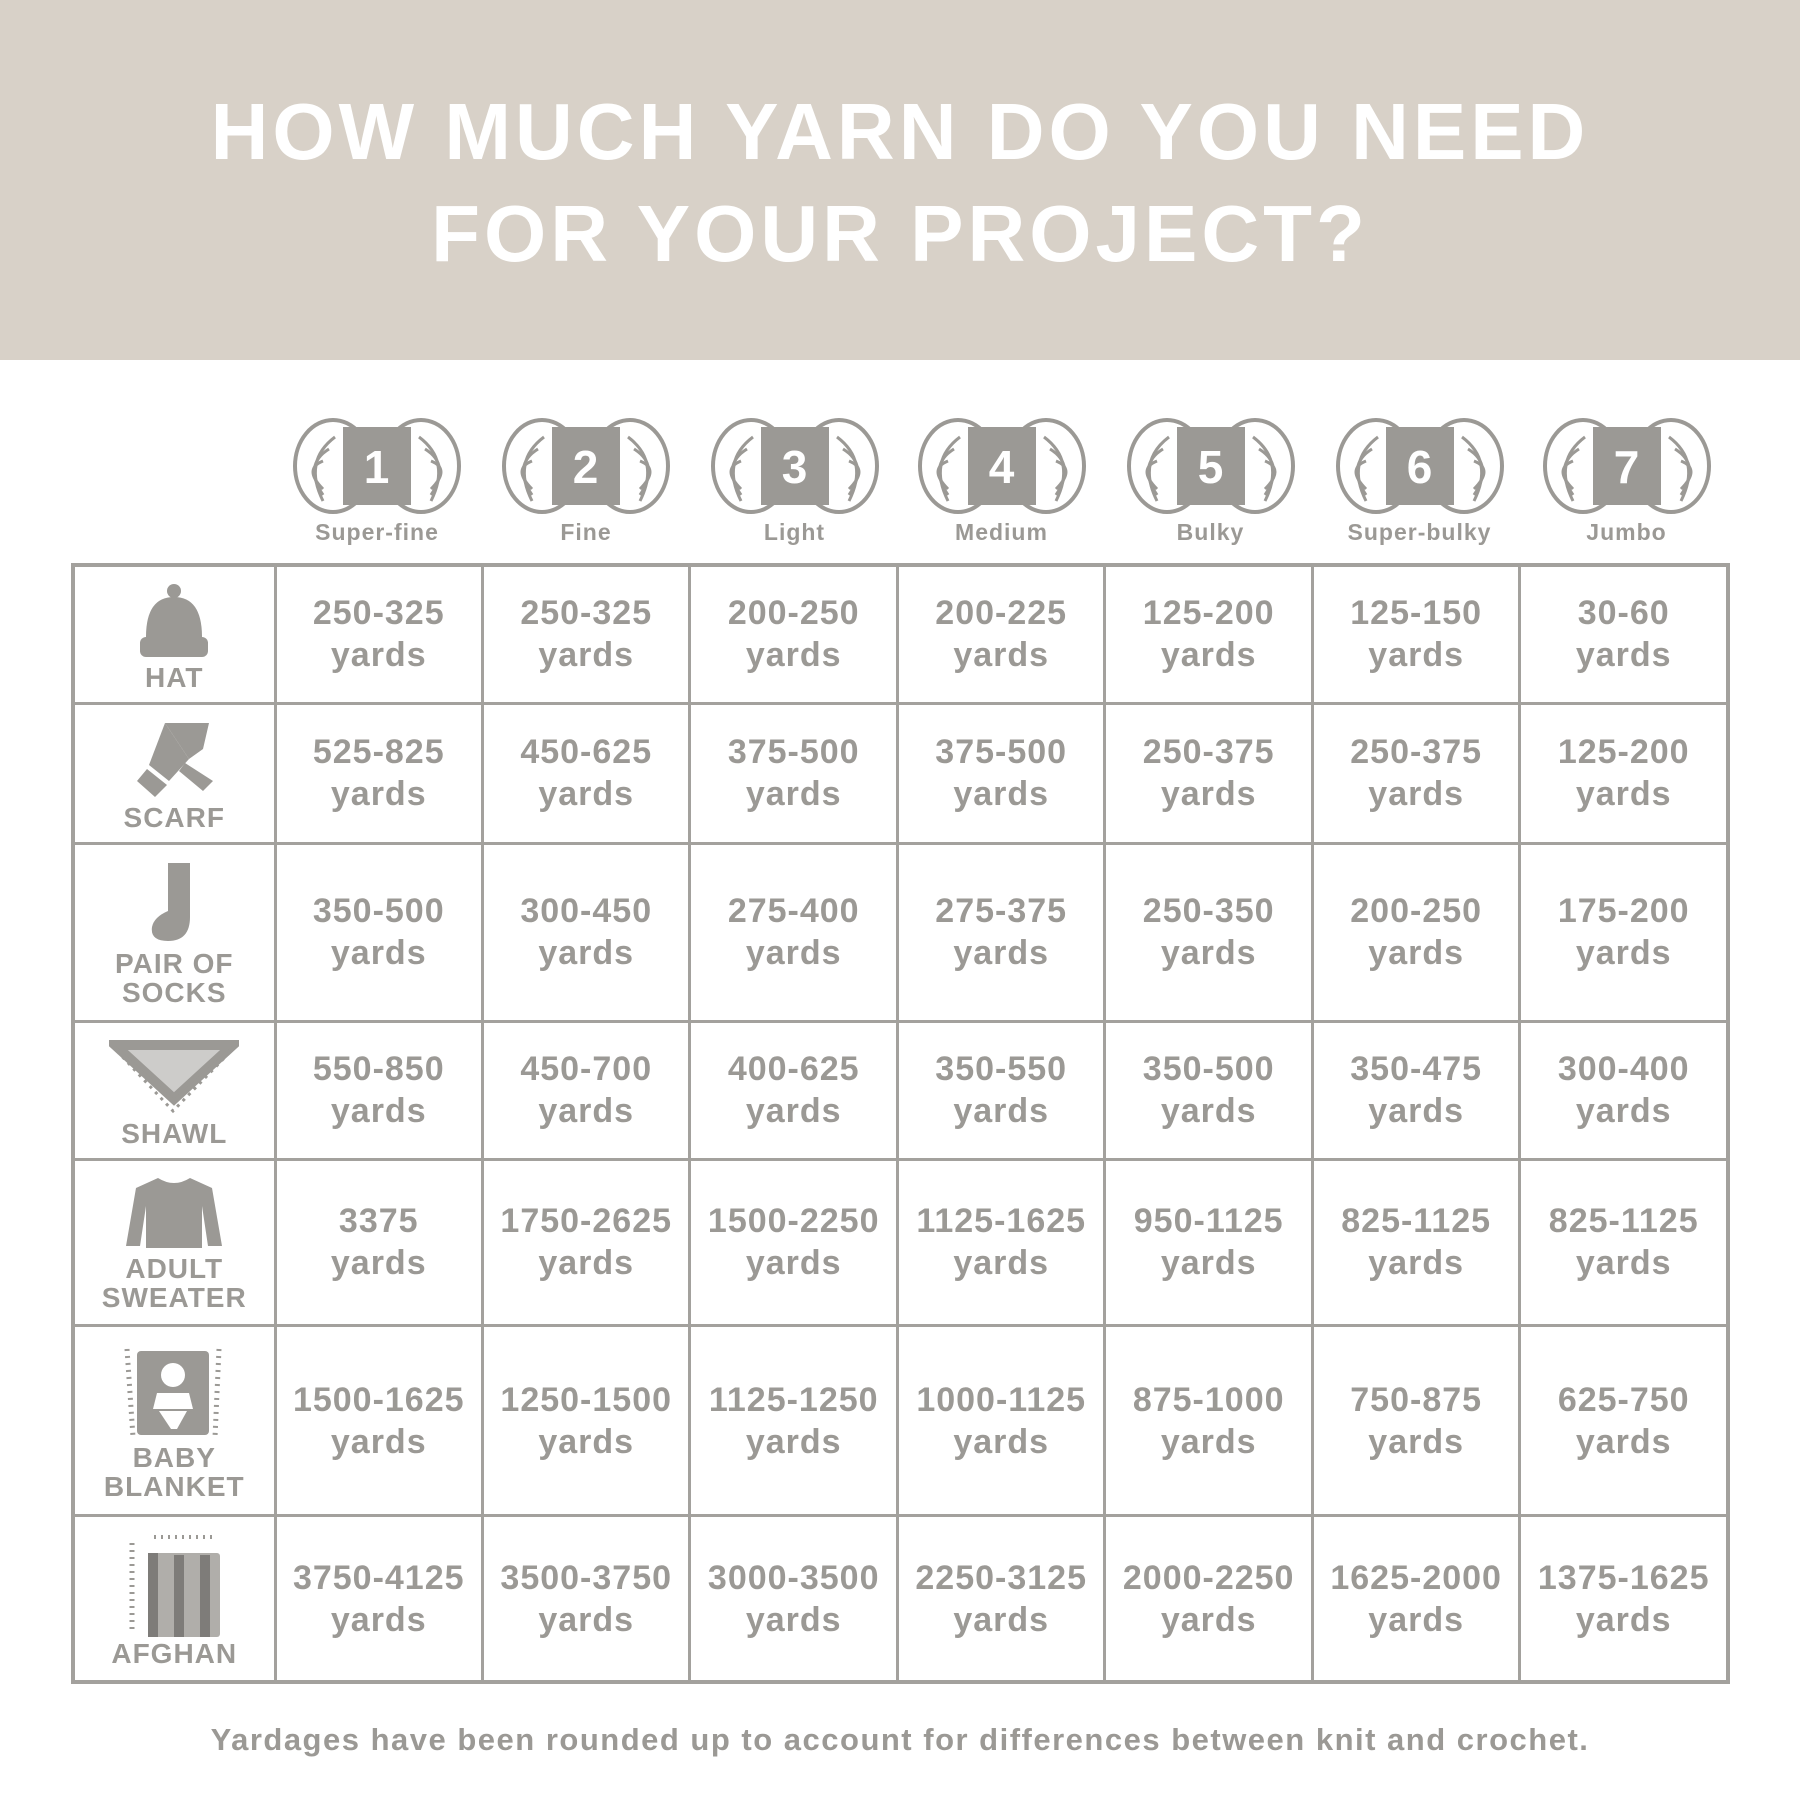 This screenshot has height=1799, width=1800. I want to click on weight-label: Jumbo, so click(1626, 532).